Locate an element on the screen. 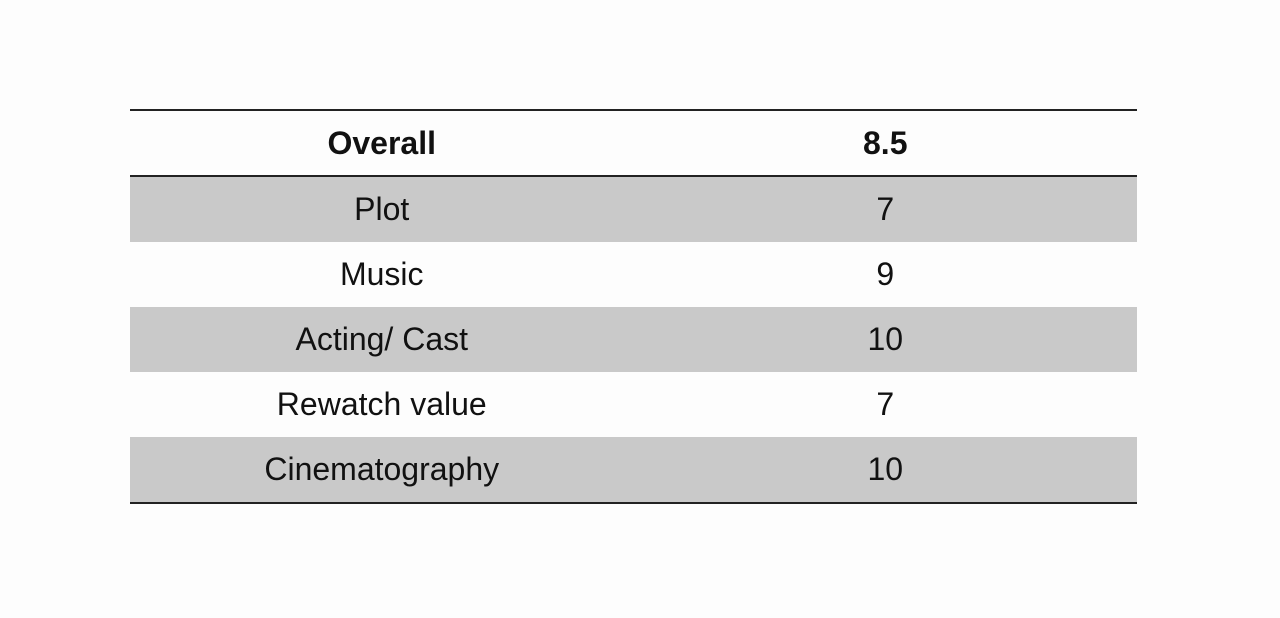  table-row: Plot 7 is located at coordinates (633, 209).